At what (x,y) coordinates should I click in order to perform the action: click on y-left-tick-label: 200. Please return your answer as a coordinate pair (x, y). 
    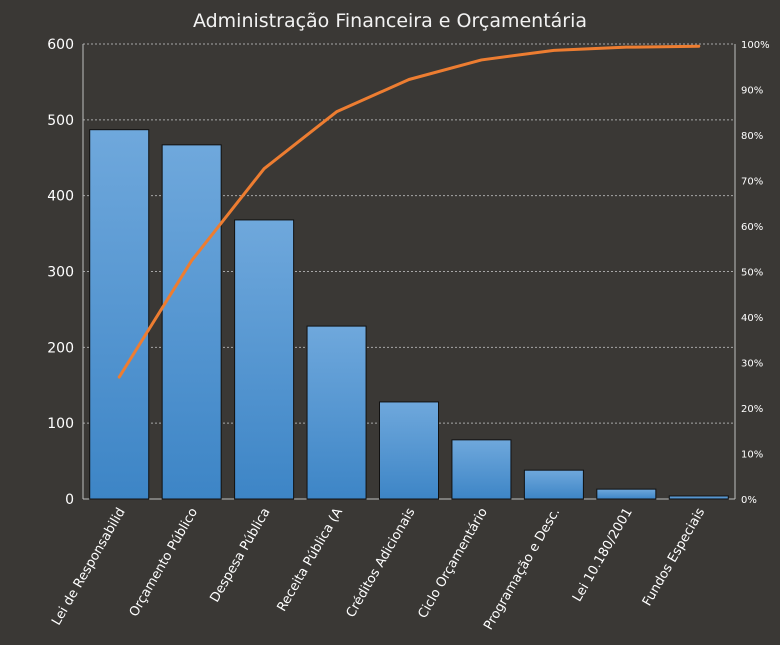
    Looking at the image, I should click on (60, 348).